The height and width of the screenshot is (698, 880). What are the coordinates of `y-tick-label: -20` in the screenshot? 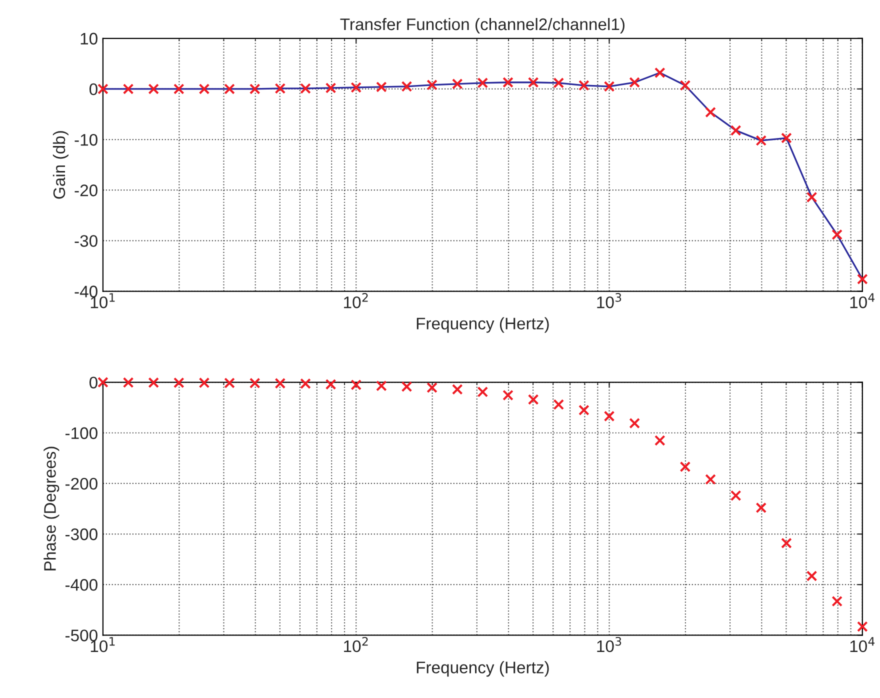 It's located at (86, 190).